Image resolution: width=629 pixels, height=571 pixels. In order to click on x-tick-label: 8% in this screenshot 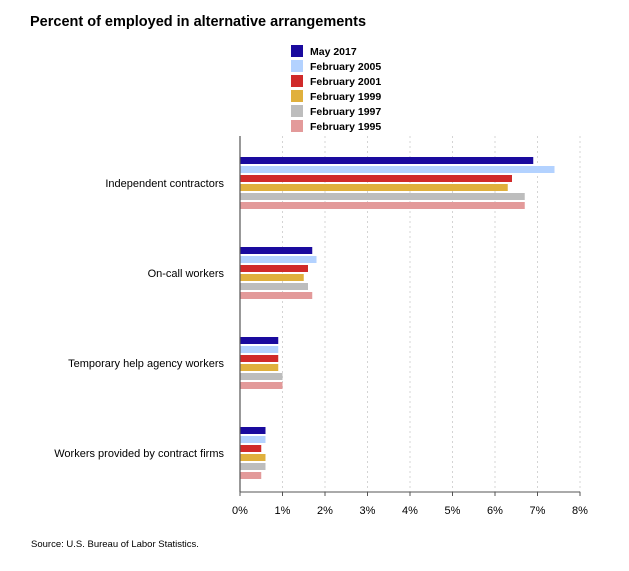, I will do `click(580, 511)`.